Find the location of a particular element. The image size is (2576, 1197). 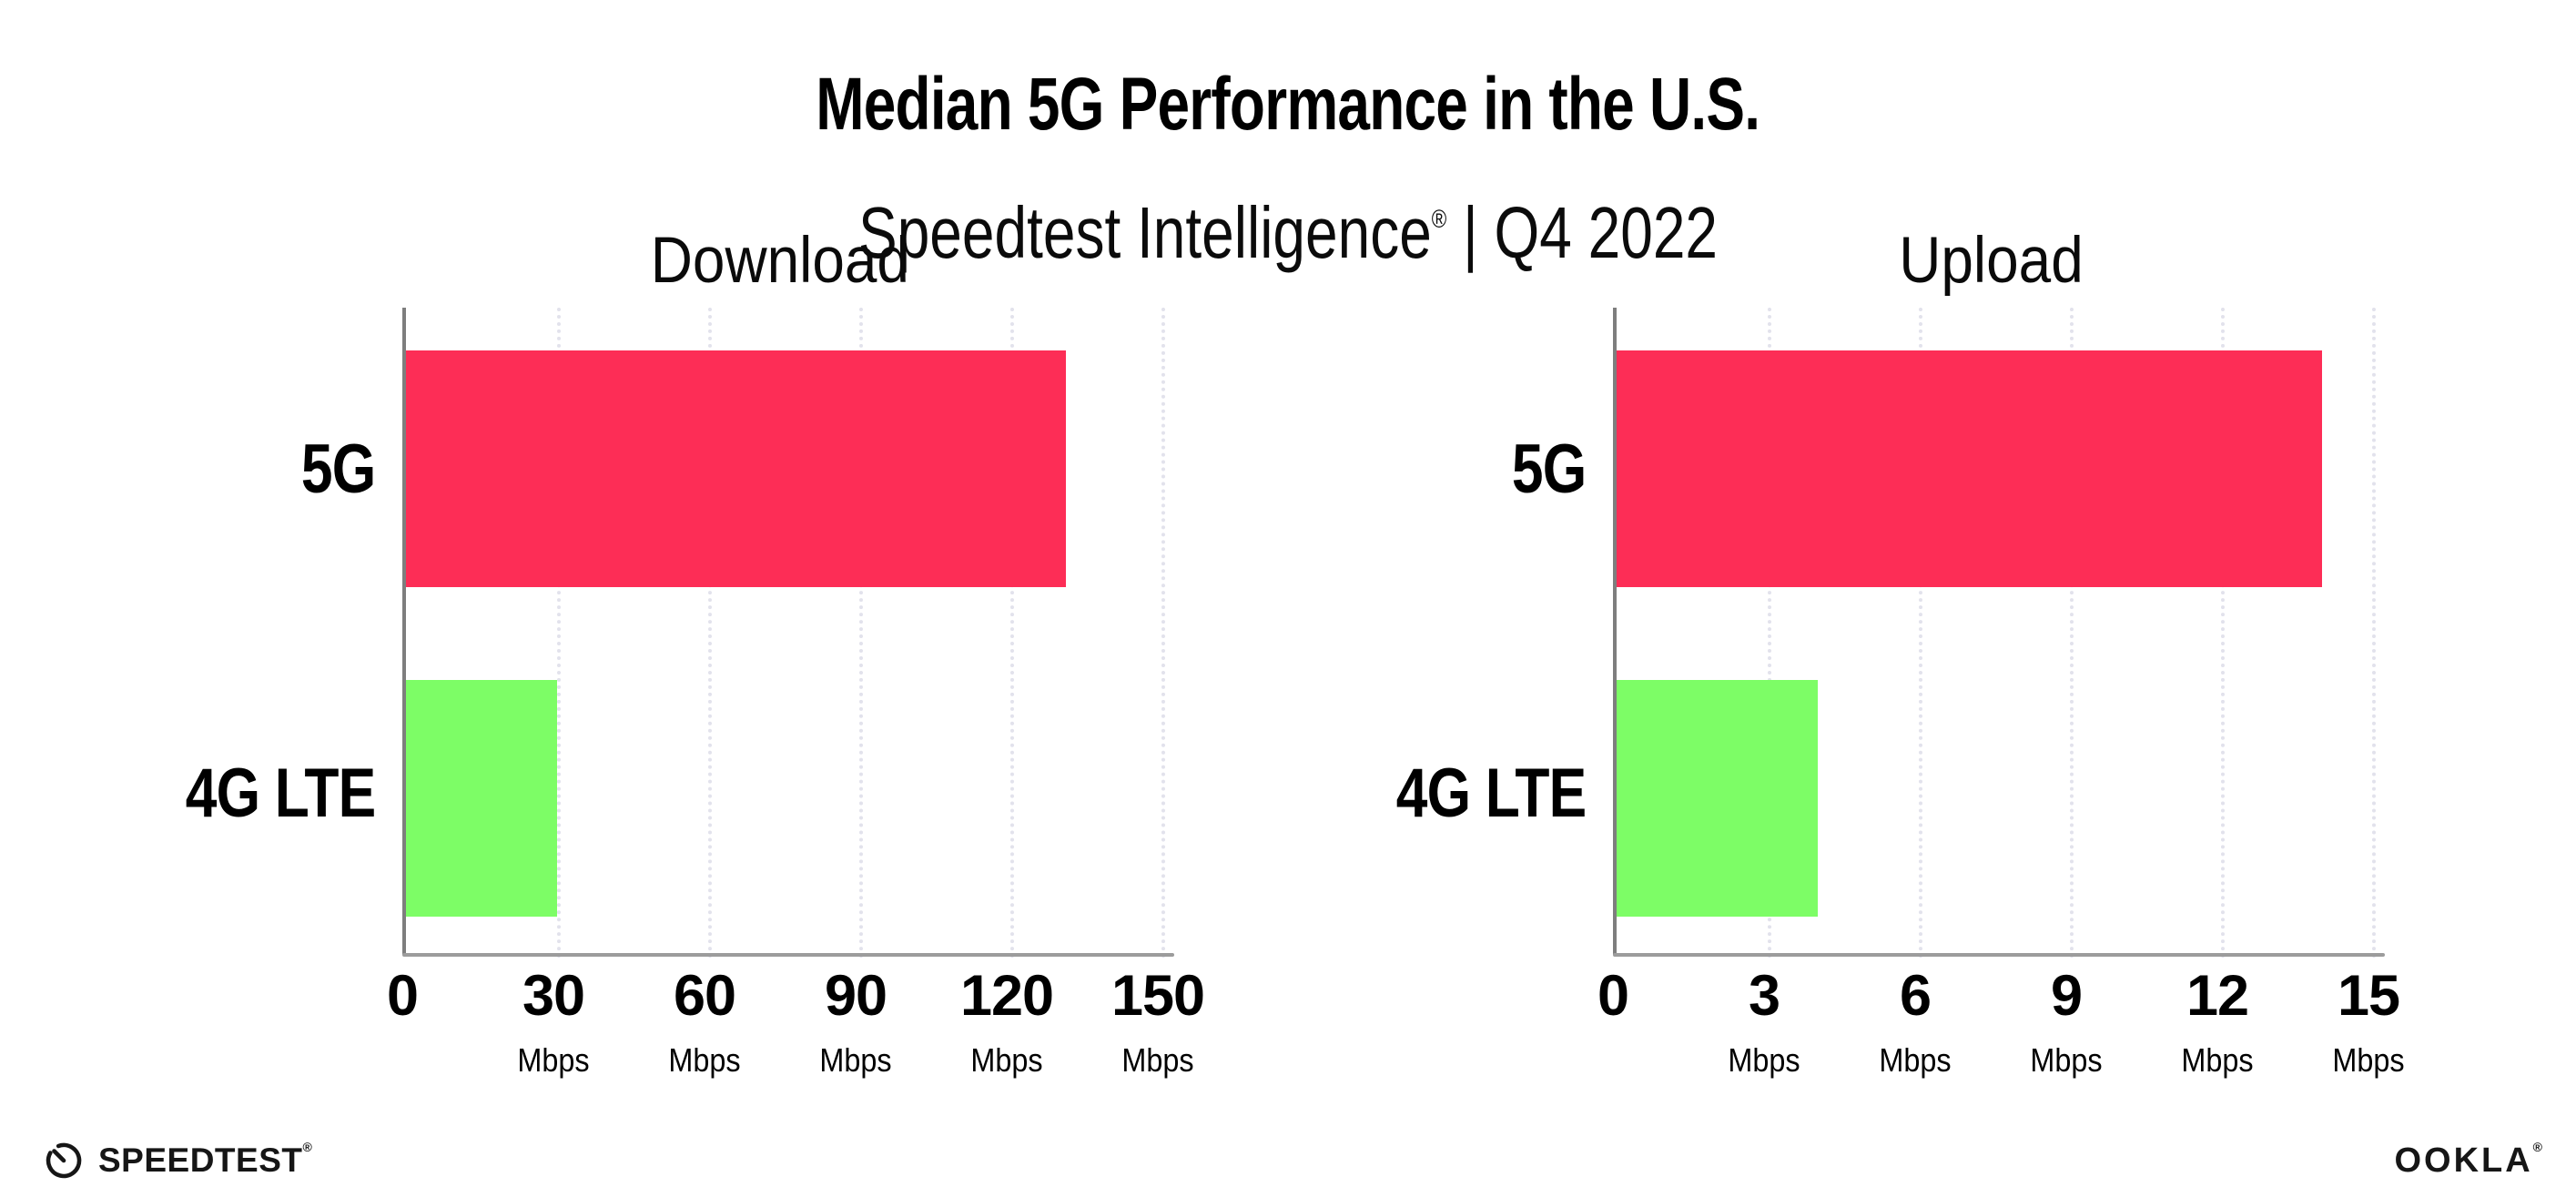

x-tick-label: 150 is located at coordinates (1158, 996).